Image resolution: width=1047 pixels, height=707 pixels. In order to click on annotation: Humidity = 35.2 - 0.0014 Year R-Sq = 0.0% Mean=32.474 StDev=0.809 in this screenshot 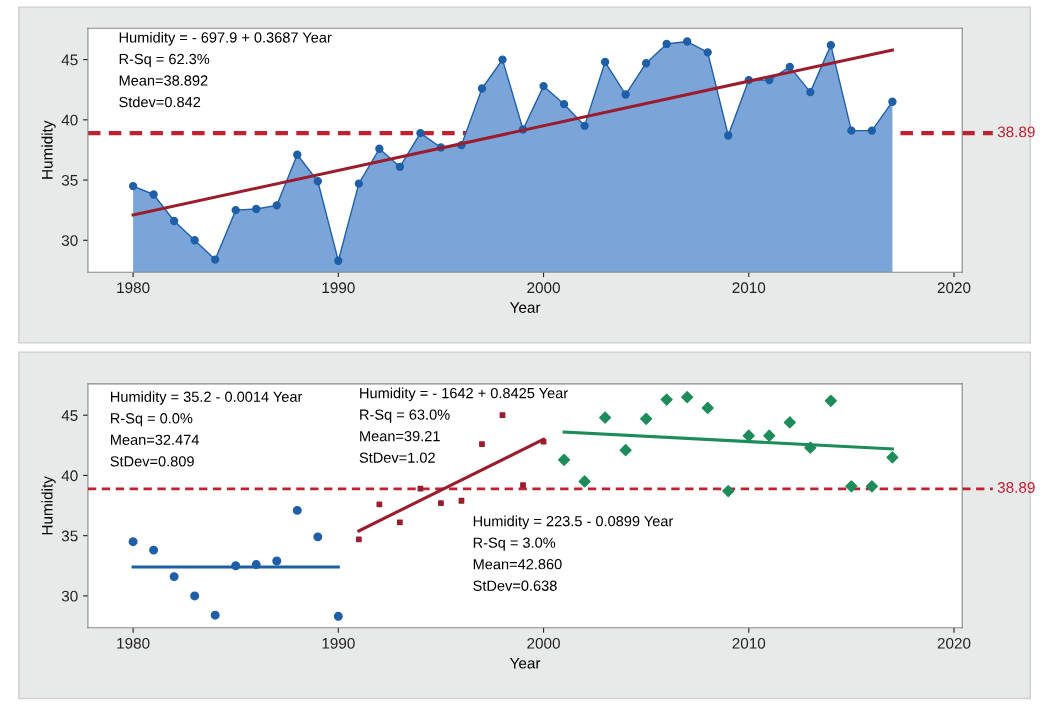, I will do `click(206, 429)`.